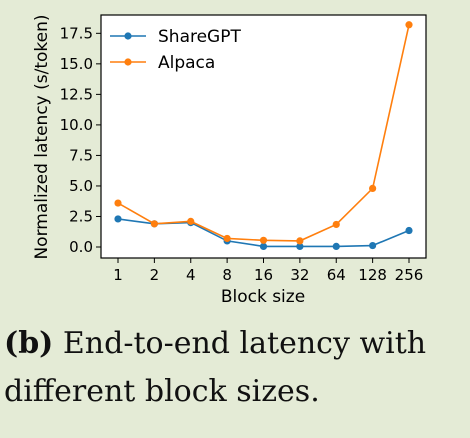 This screenshot has width=470, height=438. I want to click on y-axis-ticks: 0.0 2.5 5.0 7.5 10.0 12.5 15.0 17.5, so click(80, 140).